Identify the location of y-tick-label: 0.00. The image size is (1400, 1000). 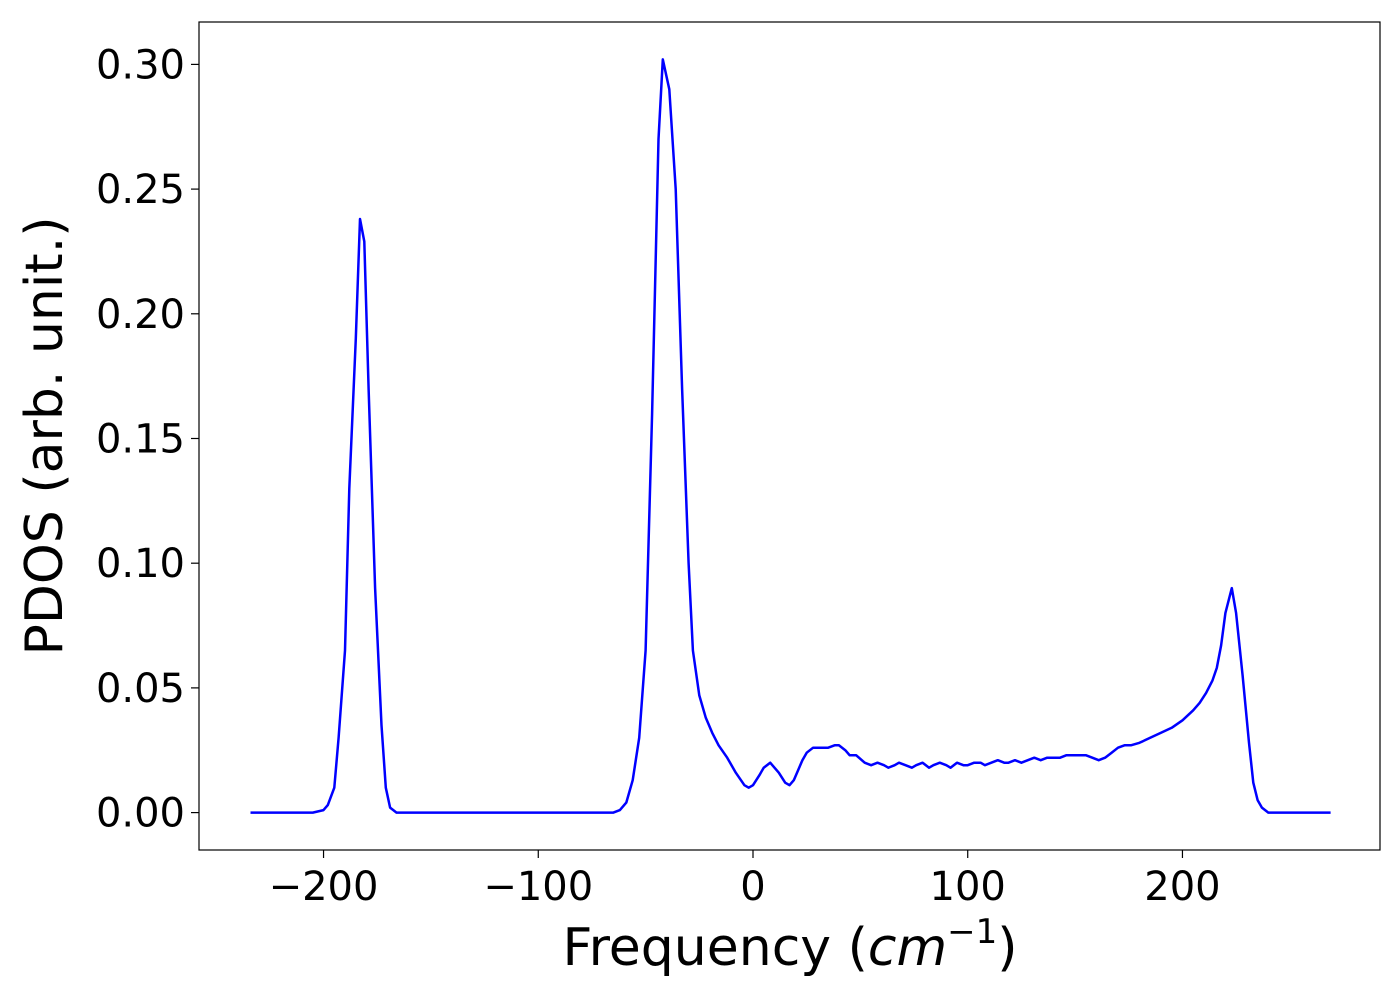
(140, 814).